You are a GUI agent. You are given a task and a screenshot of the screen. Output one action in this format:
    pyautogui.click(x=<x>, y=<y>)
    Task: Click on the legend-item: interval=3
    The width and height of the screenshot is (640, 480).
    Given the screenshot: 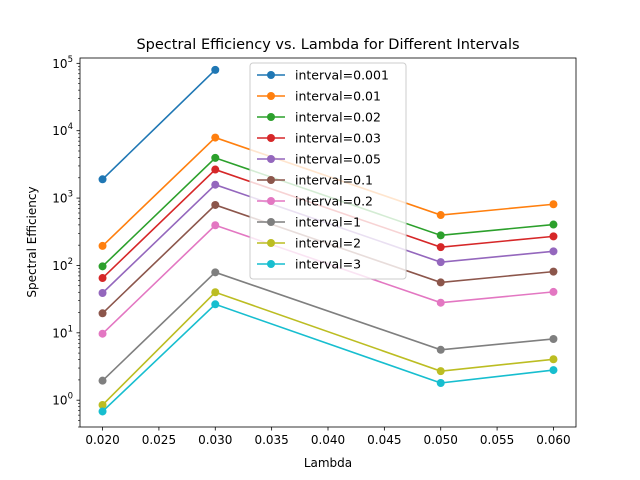 What is the action you would take?
    pyautogui.click(x=309, y=264)
    